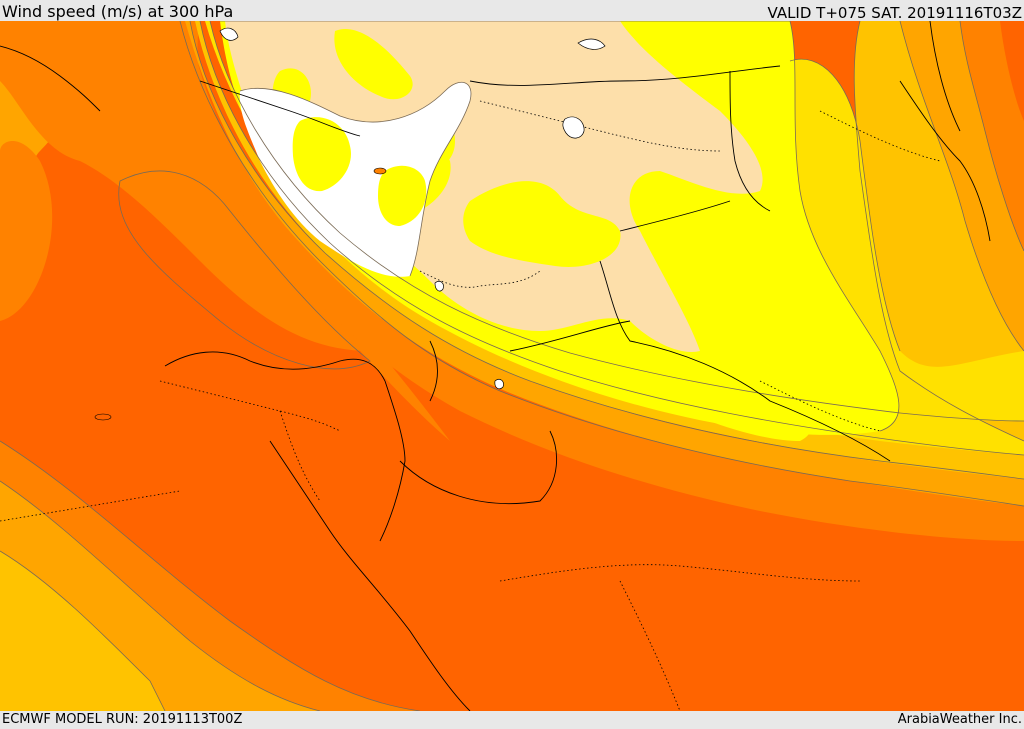  What do you see at coordinates (118, 11) in the screenshot?
I see `map-title: Wind speed (m/s) at 300 hPa` at bounding box center [118, 11].